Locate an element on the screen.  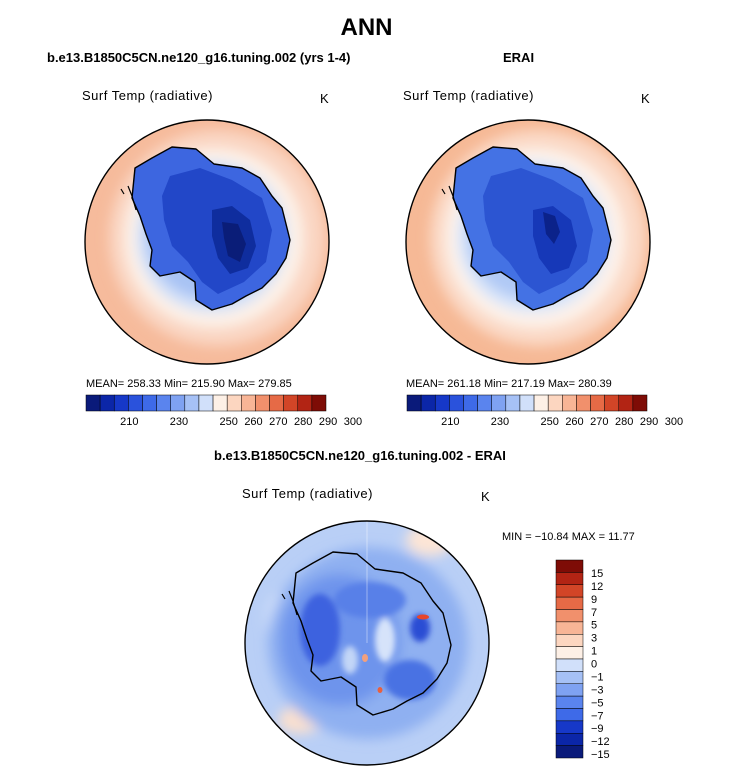
colorbar-tick-label: −5 is located at coordinates (597, 703).